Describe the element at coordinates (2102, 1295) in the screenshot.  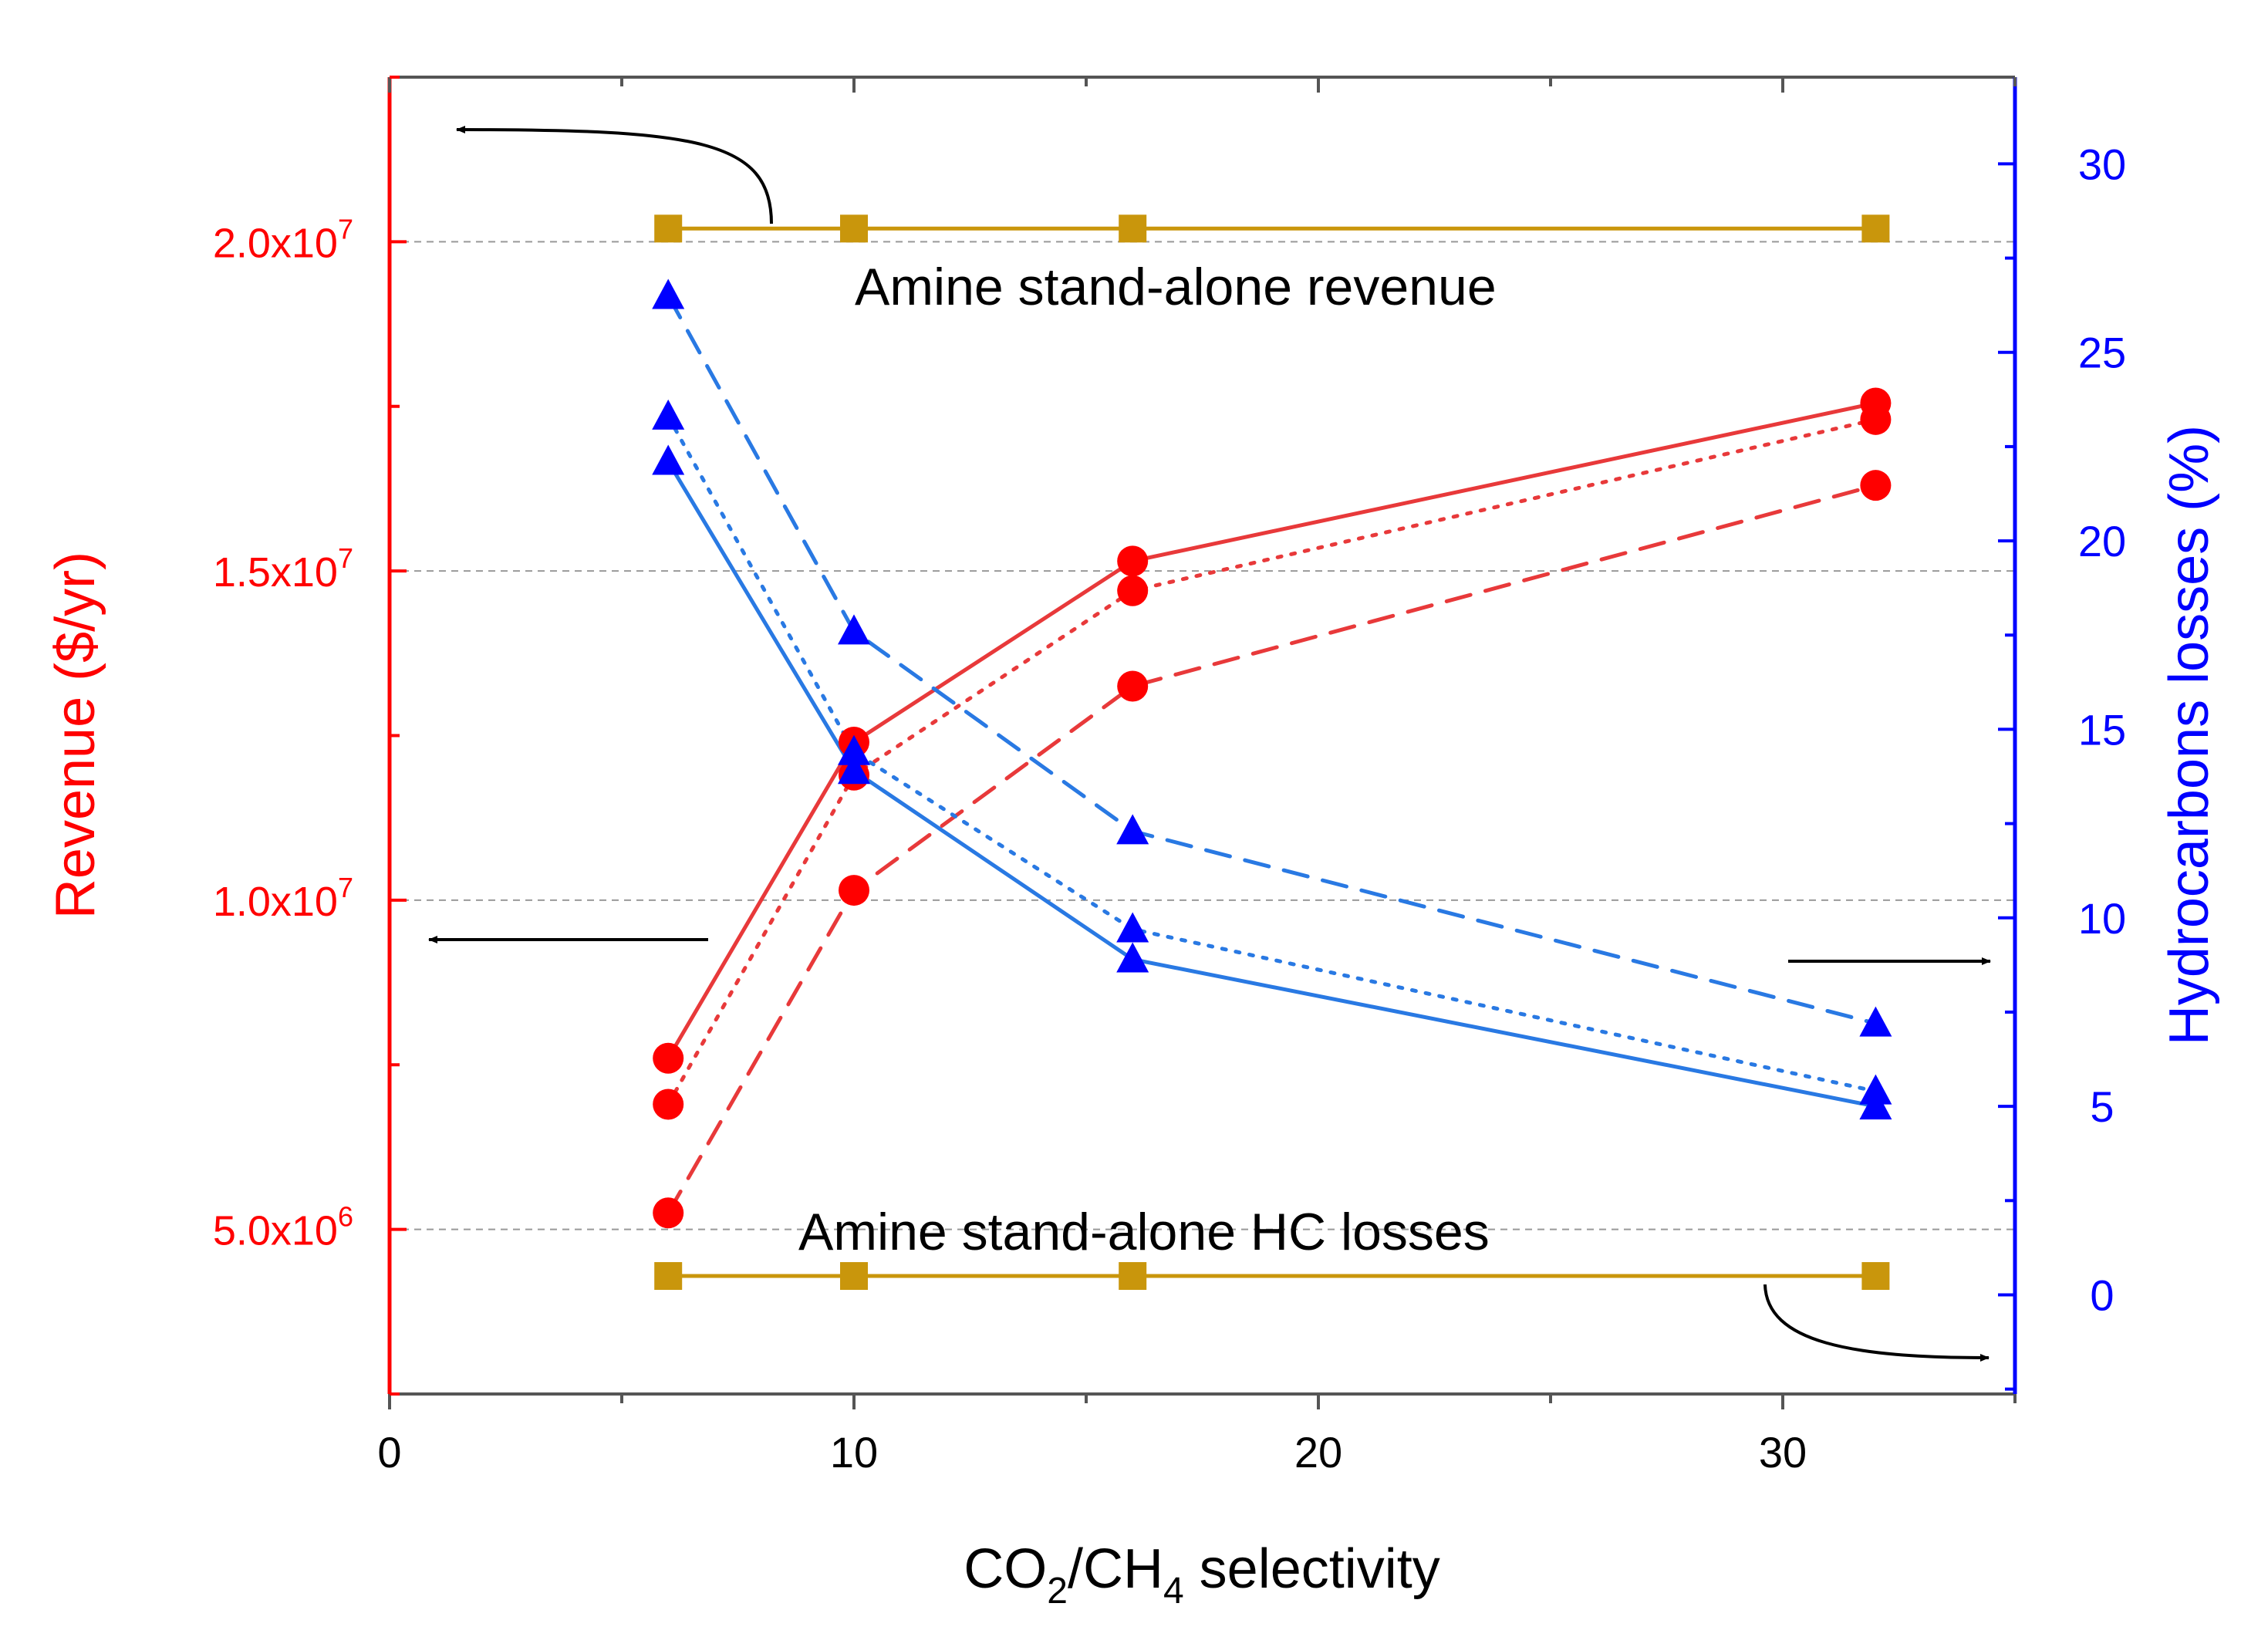
I see `right-tick-label: 0` at that location.